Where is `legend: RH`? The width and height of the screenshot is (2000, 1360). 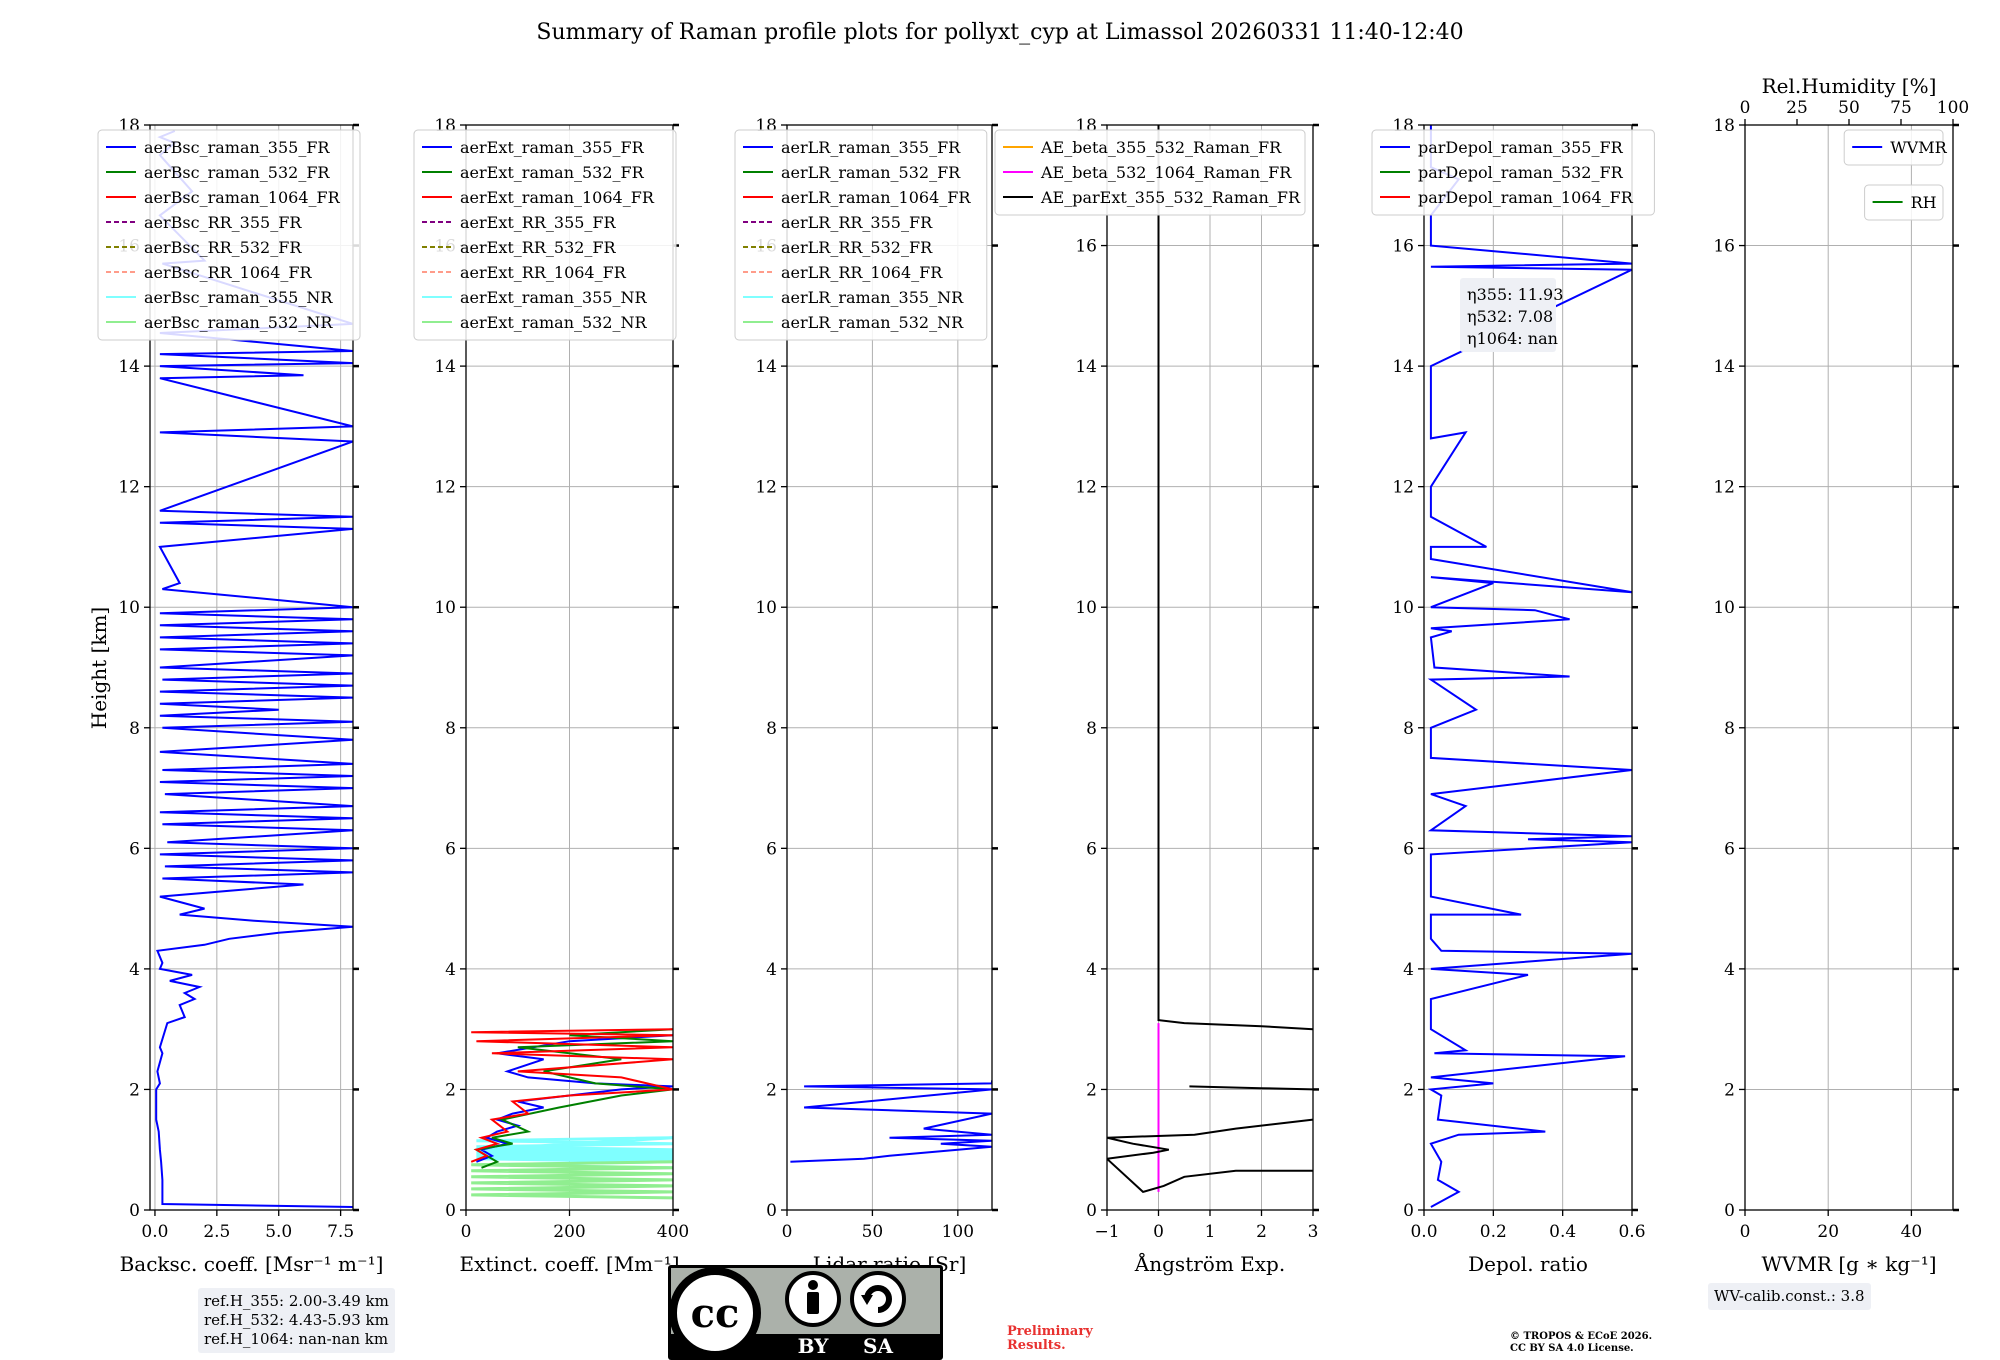
legend: RH is located at coordinates (1904, 202).